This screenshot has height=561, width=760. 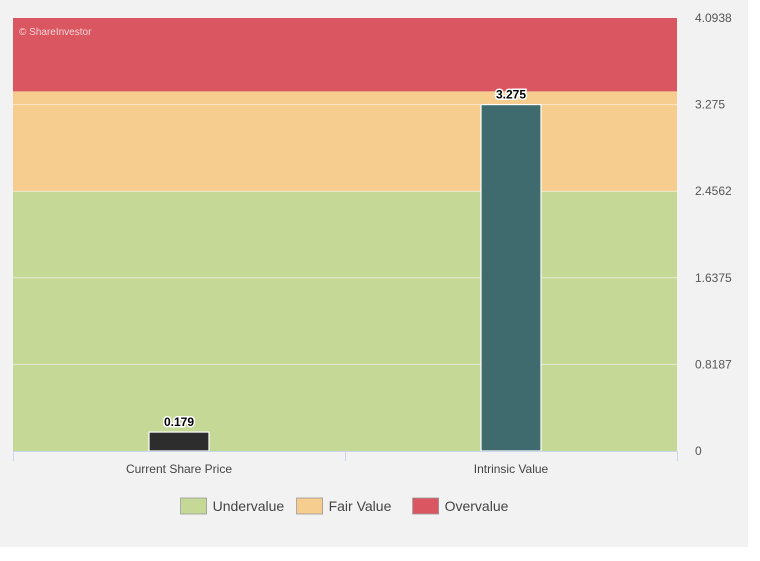 I want to click on y-axis-ticks: 0 0.8187 1.6375 2.4562 3.275 4.0938, so click(x=713, y=234).